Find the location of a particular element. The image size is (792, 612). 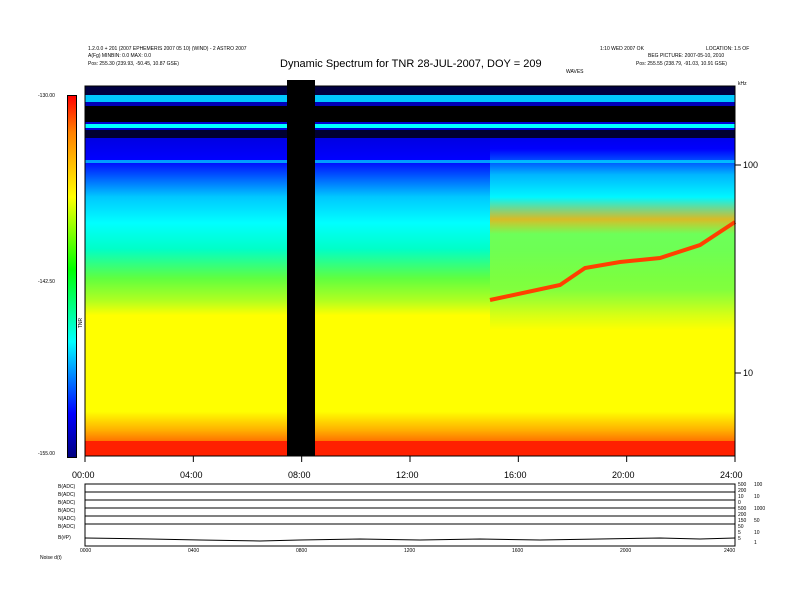

header-left-line3: Pos: 255.30 (239.93, -50.45, 10.87 GSE) is located at coordinates (133, 64).